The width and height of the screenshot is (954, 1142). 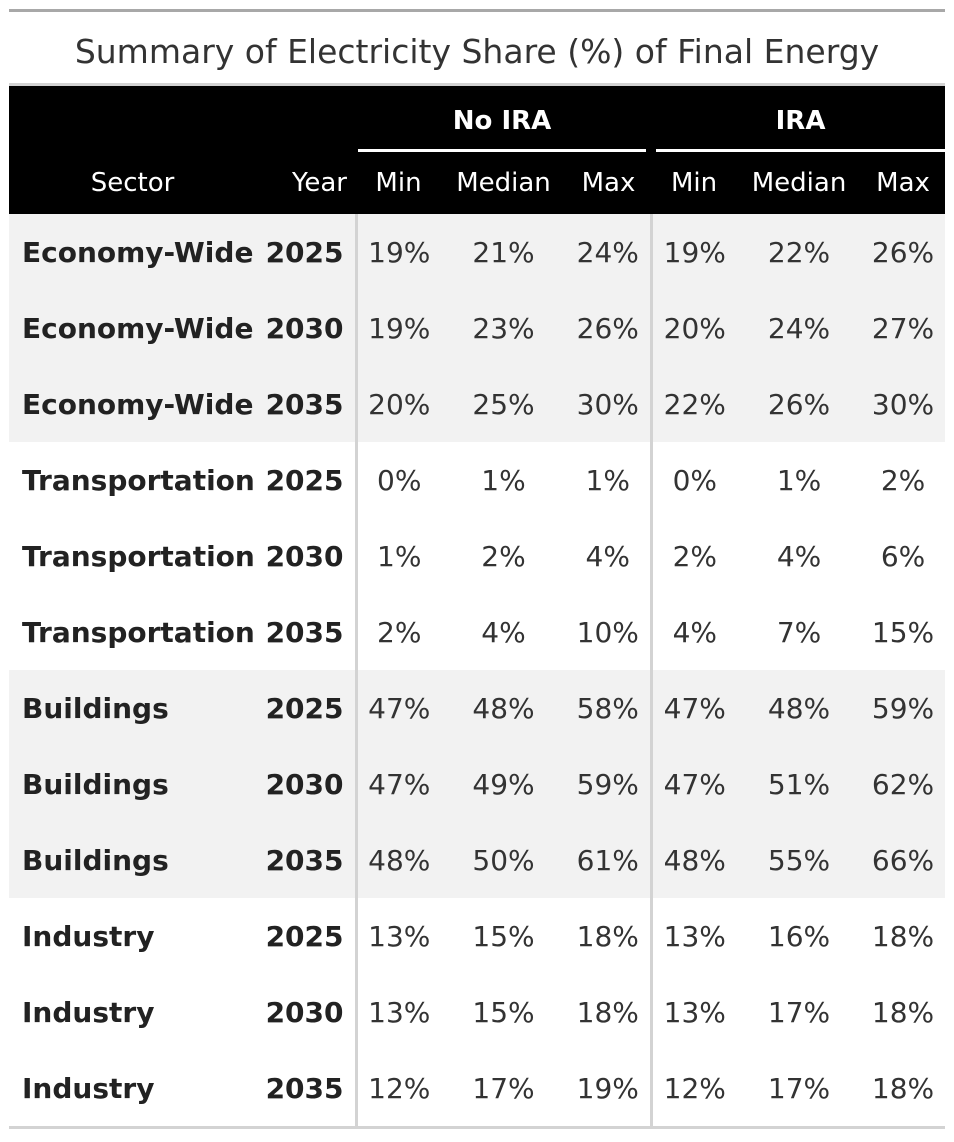 I want to click on spanner-row: No IRA IRA, so click(x=477, y=119).